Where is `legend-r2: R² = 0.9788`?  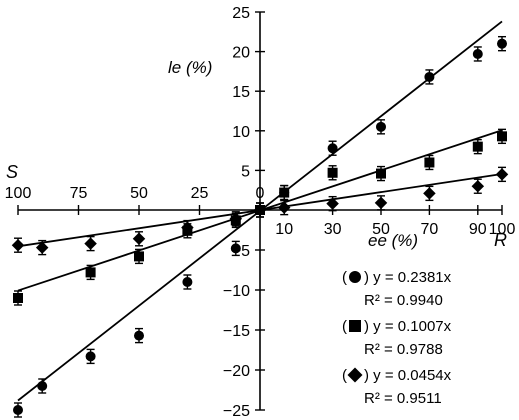 legend-r2: R² = 0.9788 is located at coordinates (403, 349).